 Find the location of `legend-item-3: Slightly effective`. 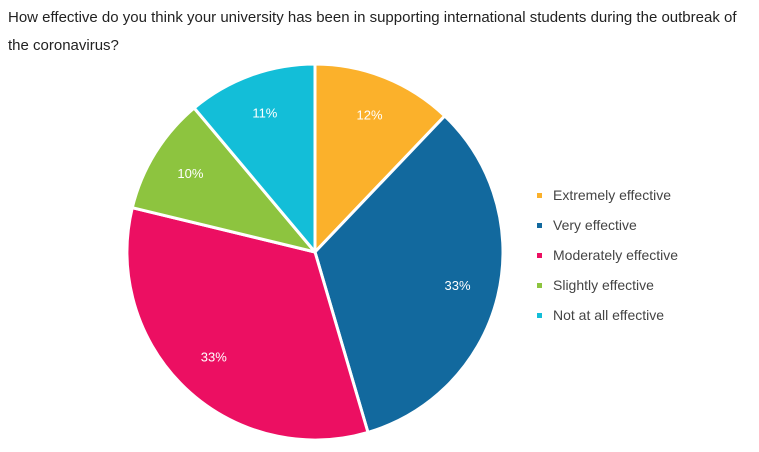

legend-item-3: Slightly effective is located at coordinates (607, 285).